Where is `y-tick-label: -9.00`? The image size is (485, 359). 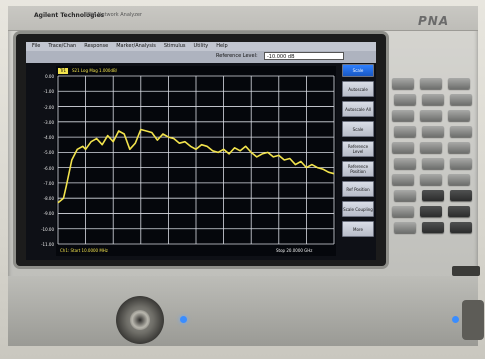
y-tick-label: -9.00 is located at coordinates (48, 214).